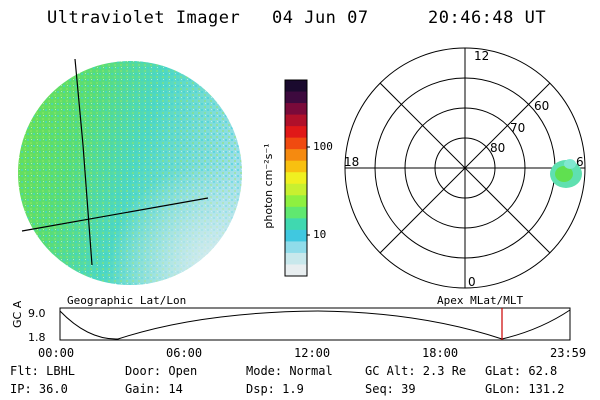 Image resolution: width=600 pixels, height=400 pixels. I want to click on image-time: 20:46:48 UT, so click(487, 18).